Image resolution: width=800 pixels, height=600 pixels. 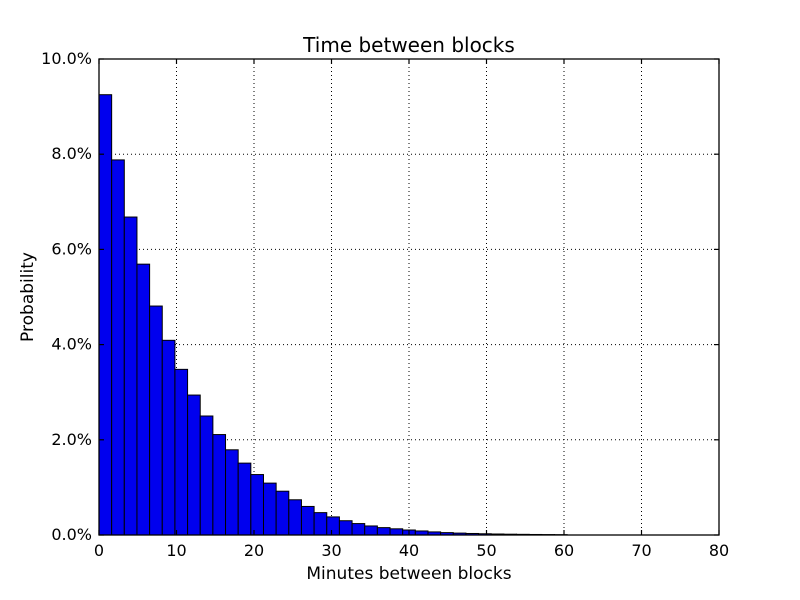 I want to click on y-axis-label: Probability, so click(x=28, y=297).